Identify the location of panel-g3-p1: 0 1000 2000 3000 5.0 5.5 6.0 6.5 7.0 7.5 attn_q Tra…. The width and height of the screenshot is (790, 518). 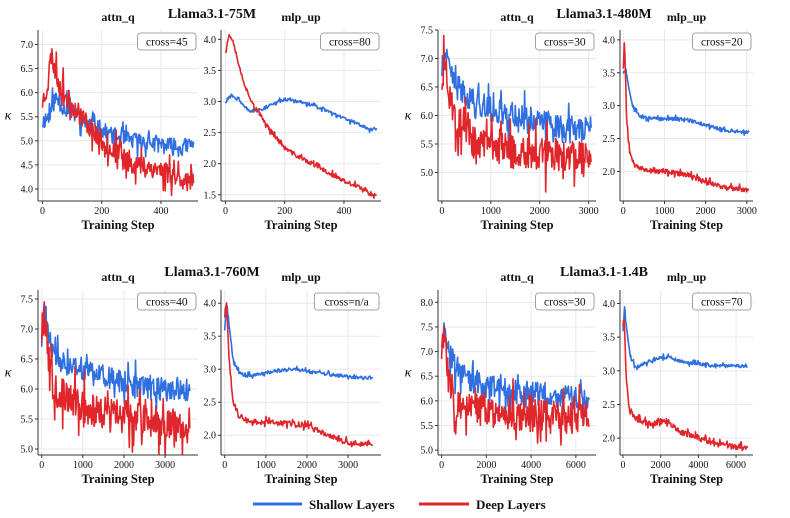
(101, 378).